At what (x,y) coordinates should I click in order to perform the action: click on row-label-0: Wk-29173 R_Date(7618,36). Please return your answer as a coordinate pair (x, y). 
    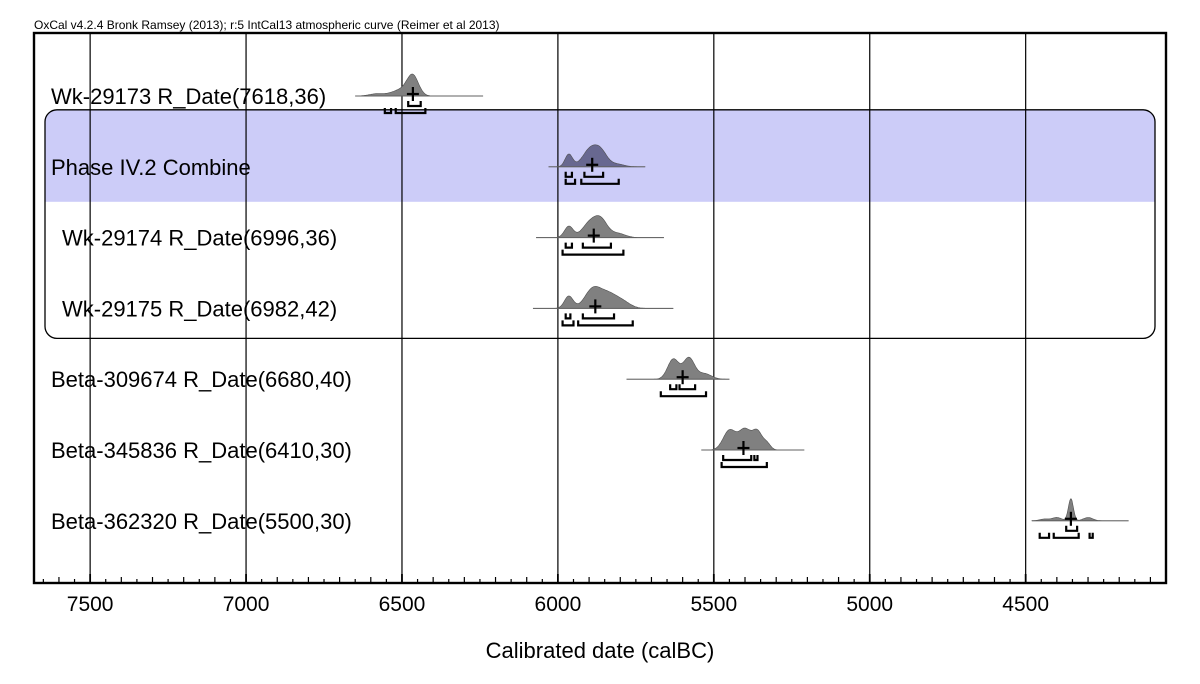
    Looking at the image, I should click on (188, 96).